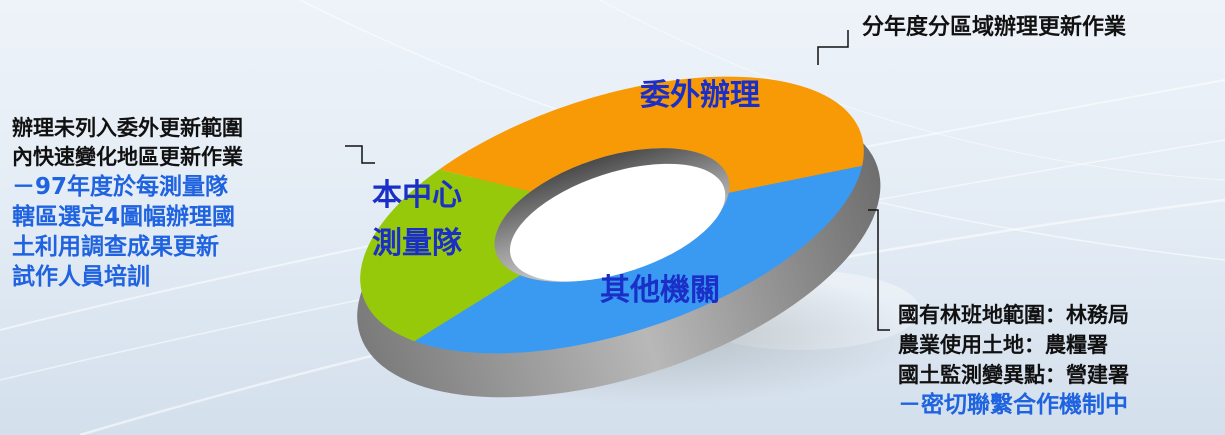 The image size is (1225, 435). I want to click on segment-center-survey-team, so click(445, 255).